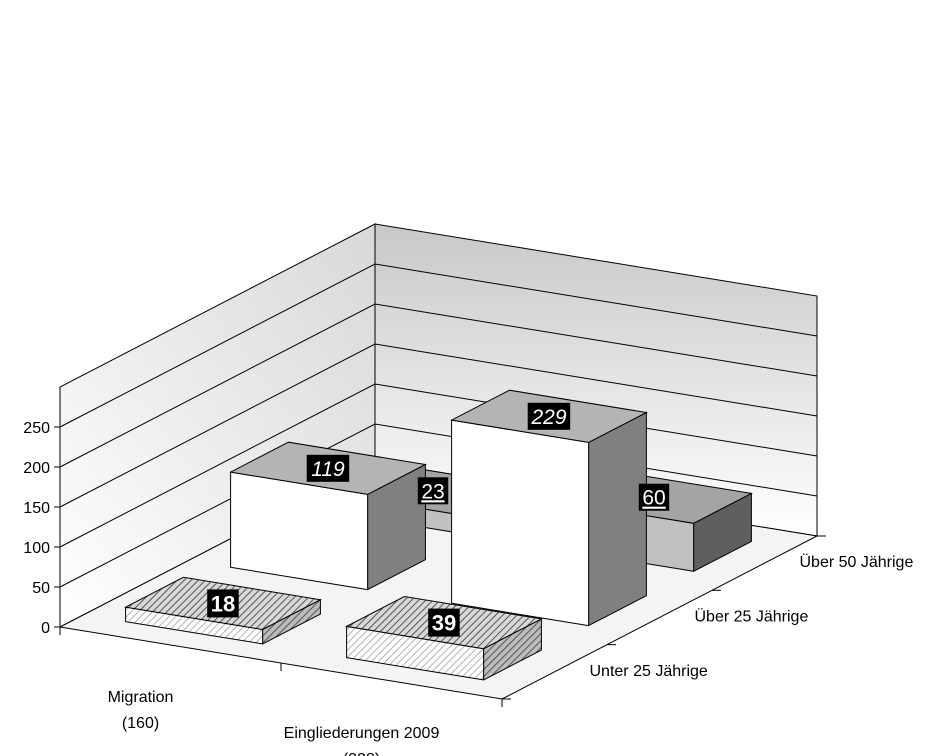  I want to click on y-tick-label: 250, so click(36, 428).